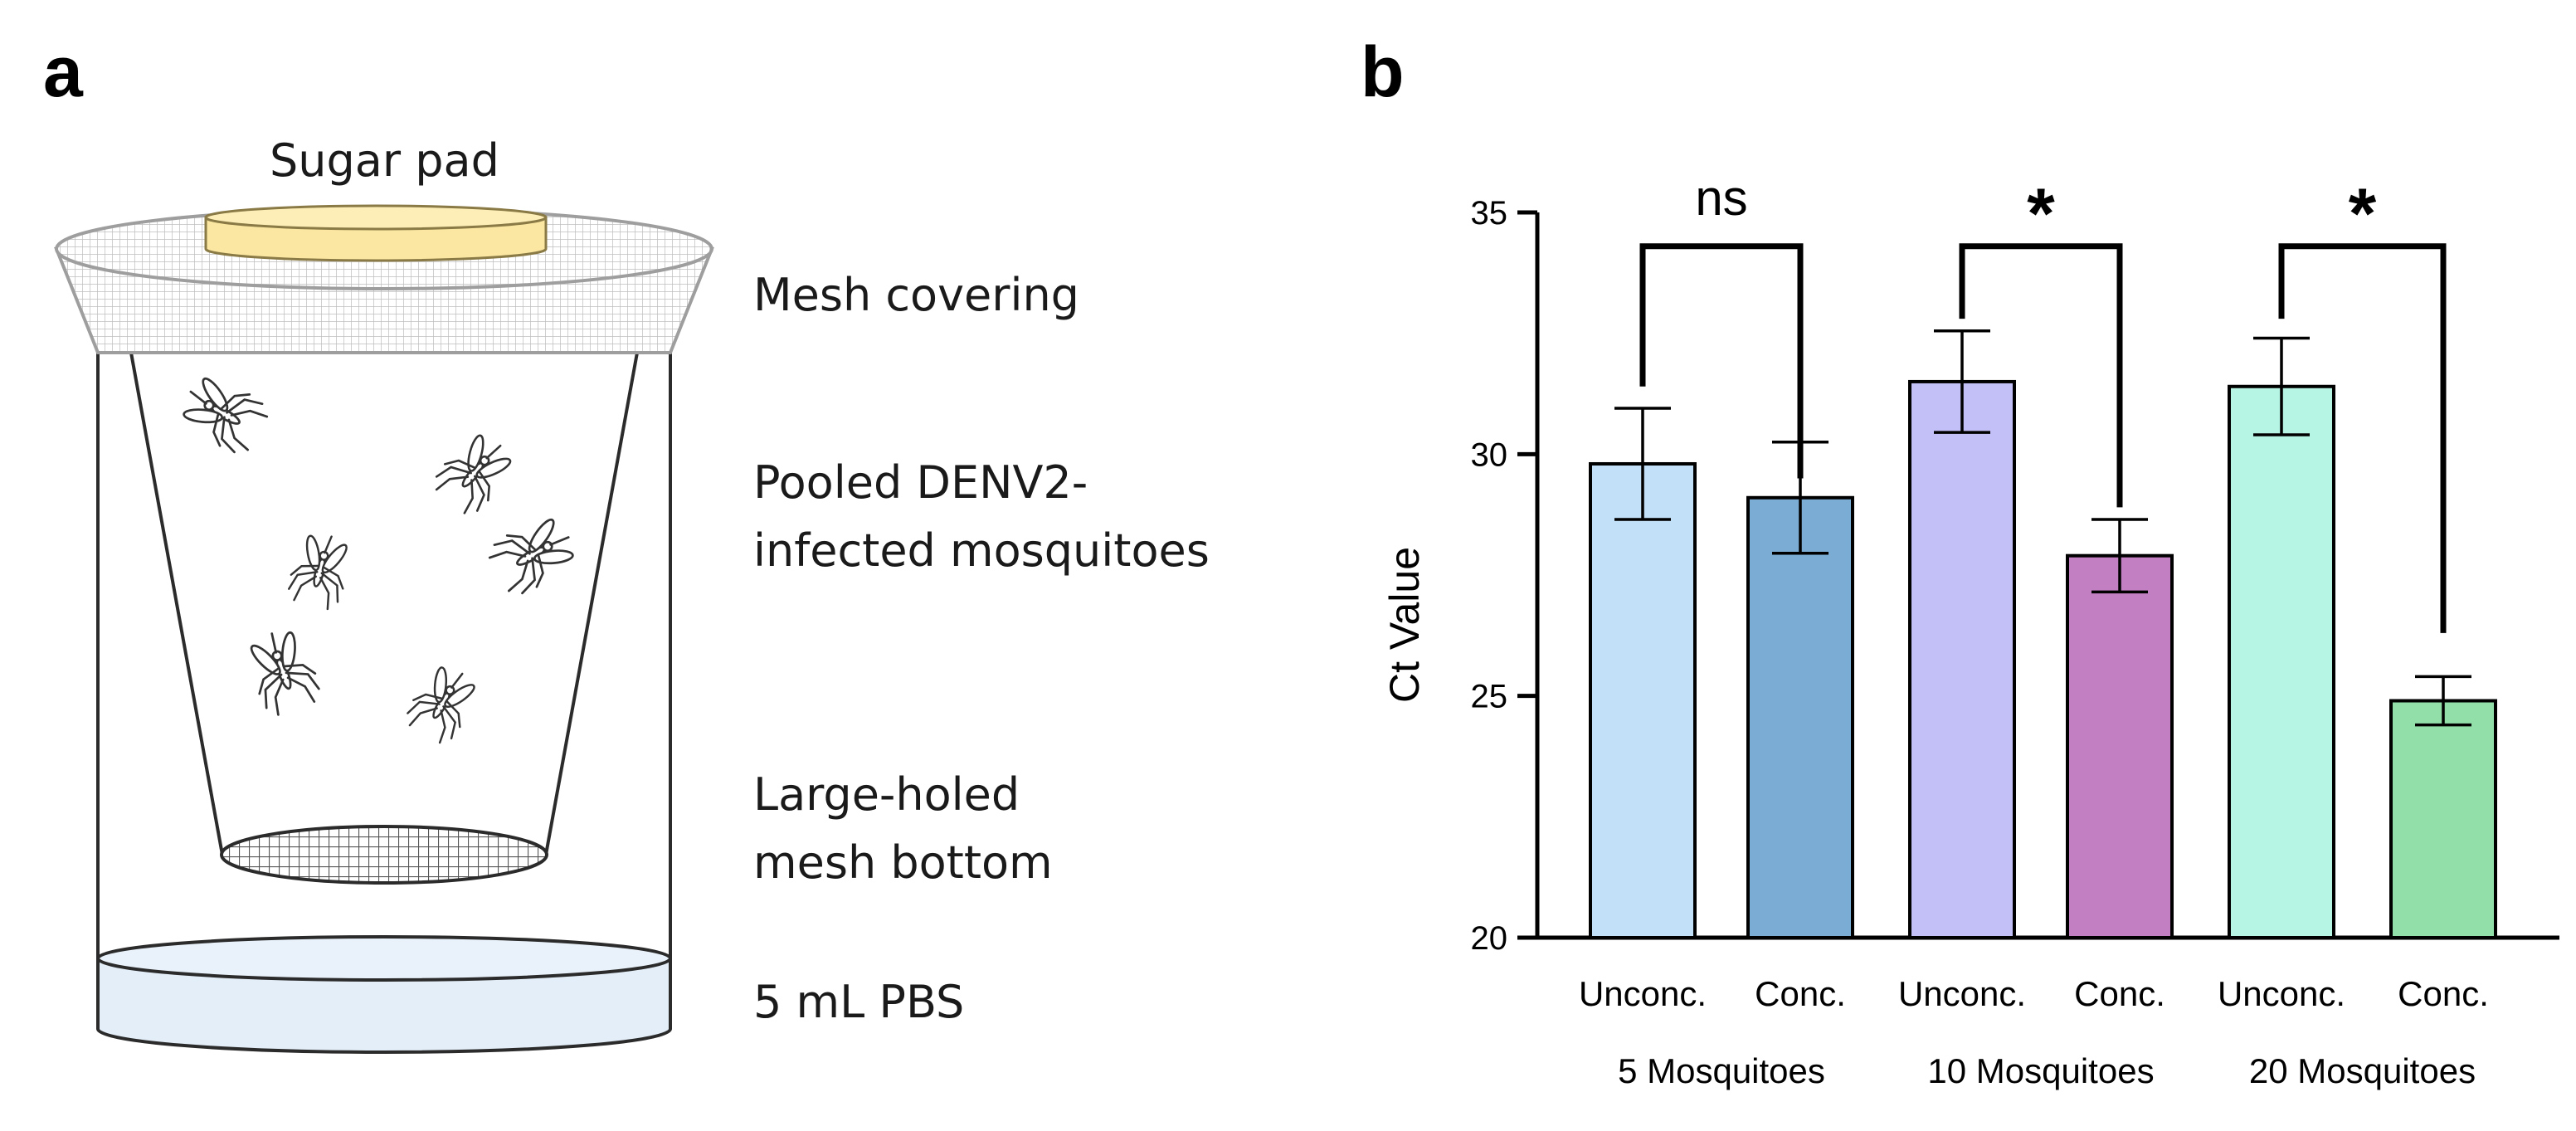 This screenshot has height=1131, width=2576. Describe the element at coordinates (916, 295) in the screenshot. I see `label-mesh-covering: Mesh covering` at that location.